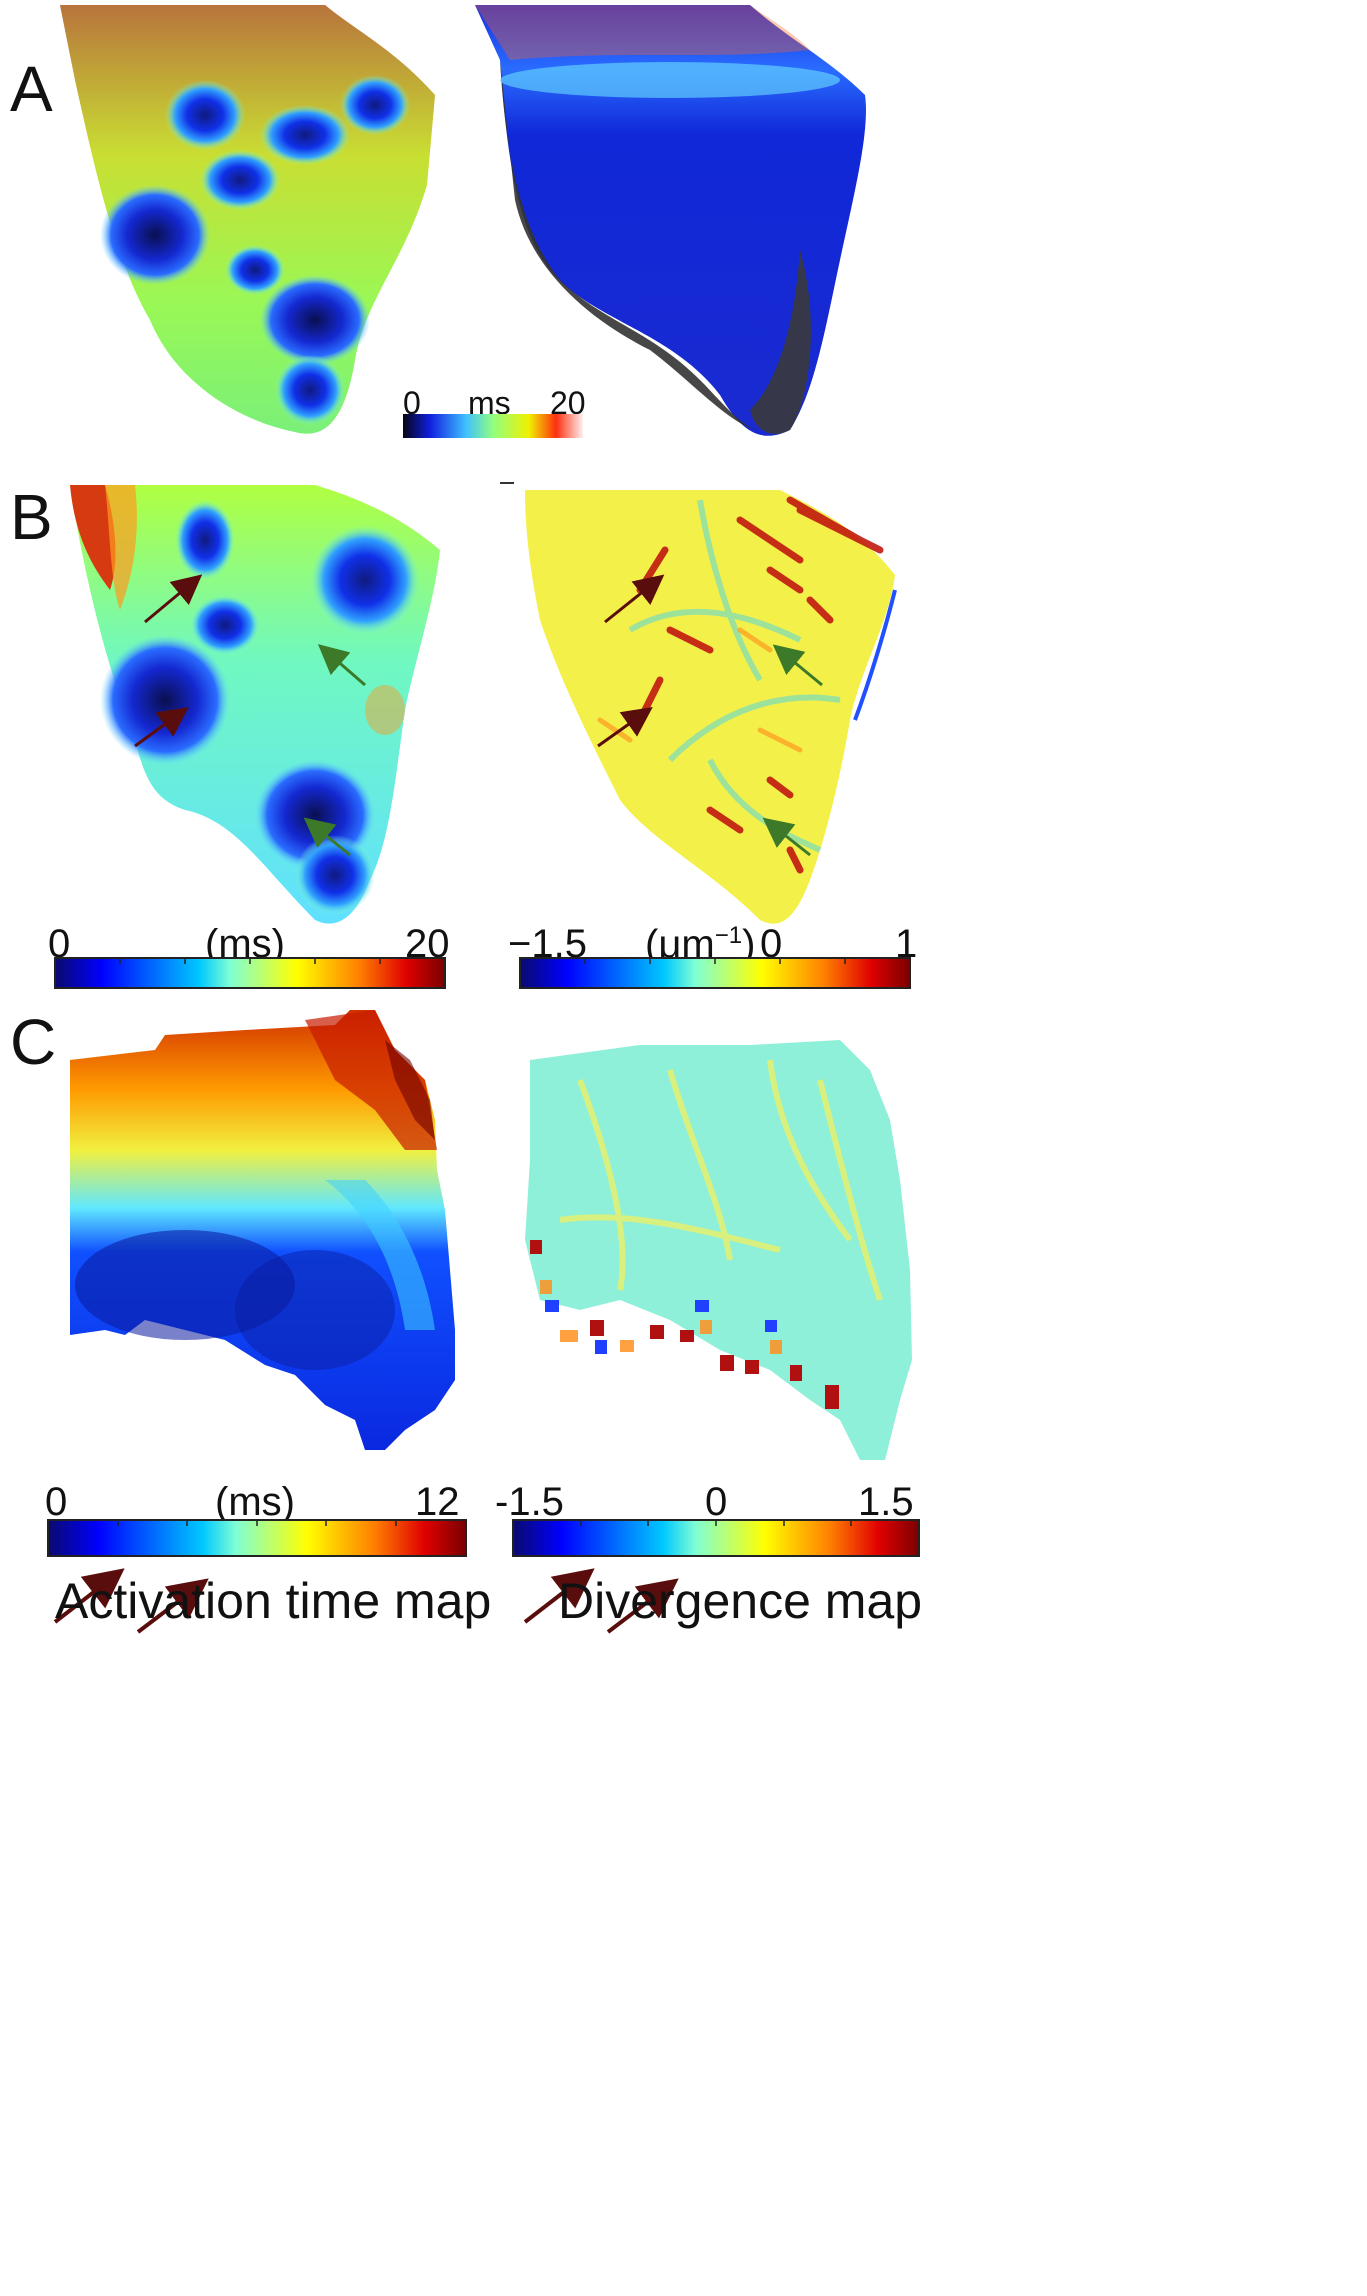  Describe the element at coordinates (771, 944) in the screenshot. I see `panel-b-right-colorbar-mid: 0` at that location.